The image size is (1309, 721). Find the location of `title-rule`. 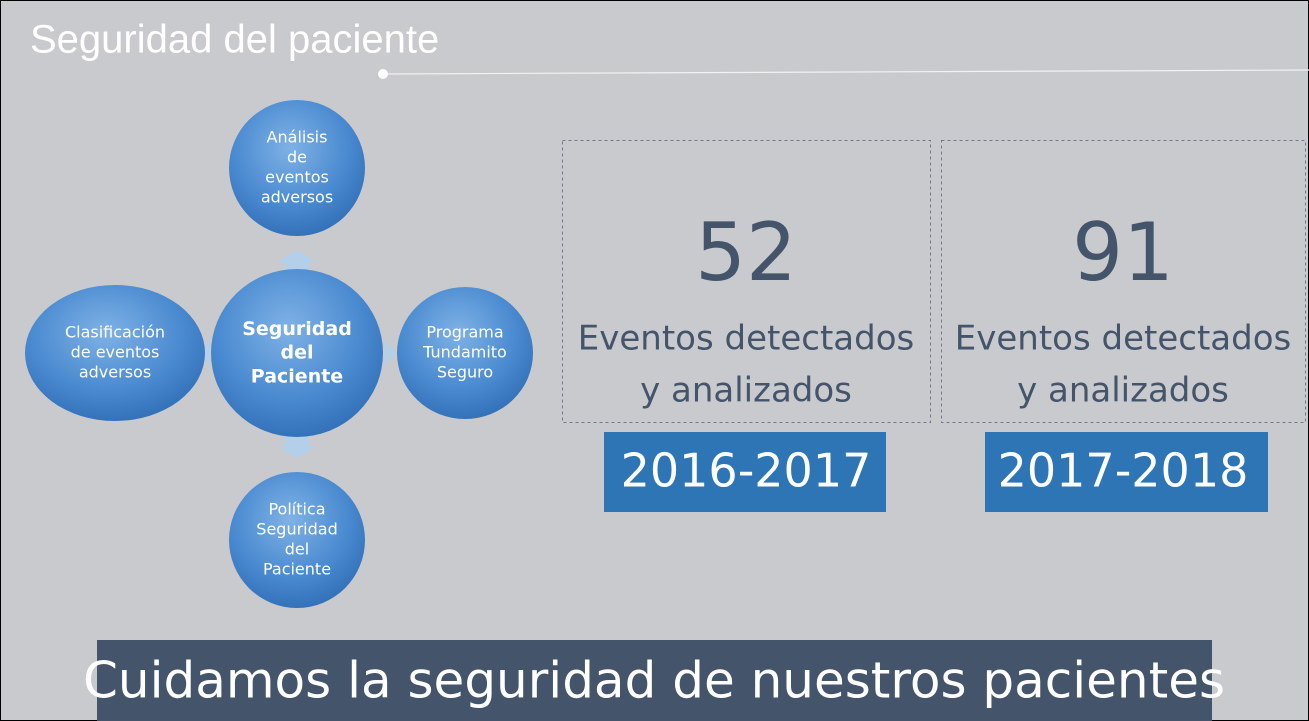

title-rule is located at coordinates (845, 72).